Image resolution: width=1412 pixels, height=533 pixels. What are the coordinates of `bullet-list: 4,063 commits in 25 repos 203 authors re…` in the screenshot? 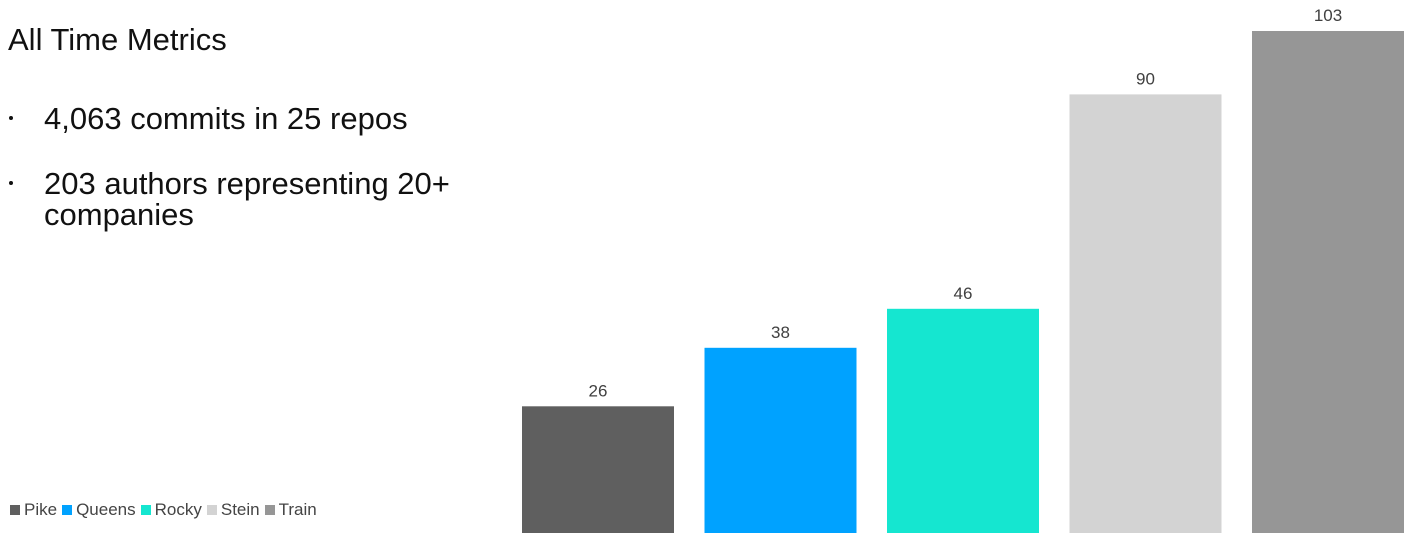 It's located at (280, 183).